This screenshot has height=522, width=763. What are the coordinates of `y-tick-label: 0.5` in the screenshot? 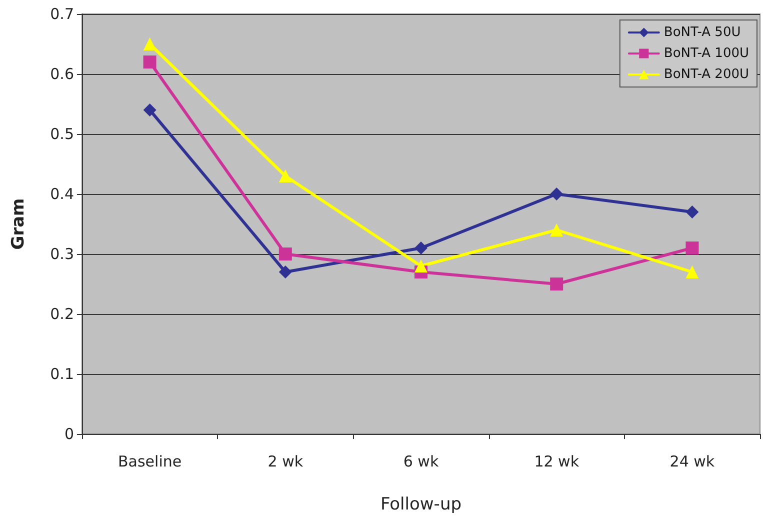 It's located at (62, 134).